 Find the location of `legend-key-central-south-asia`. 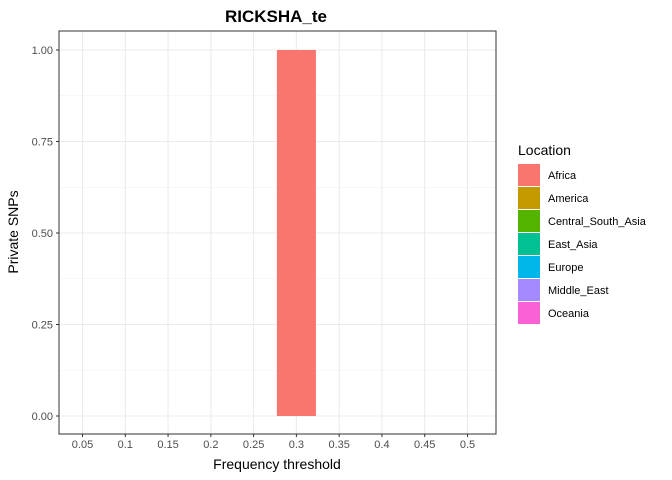

legend-key-central-south-asia is located at coordinates (529, 221).